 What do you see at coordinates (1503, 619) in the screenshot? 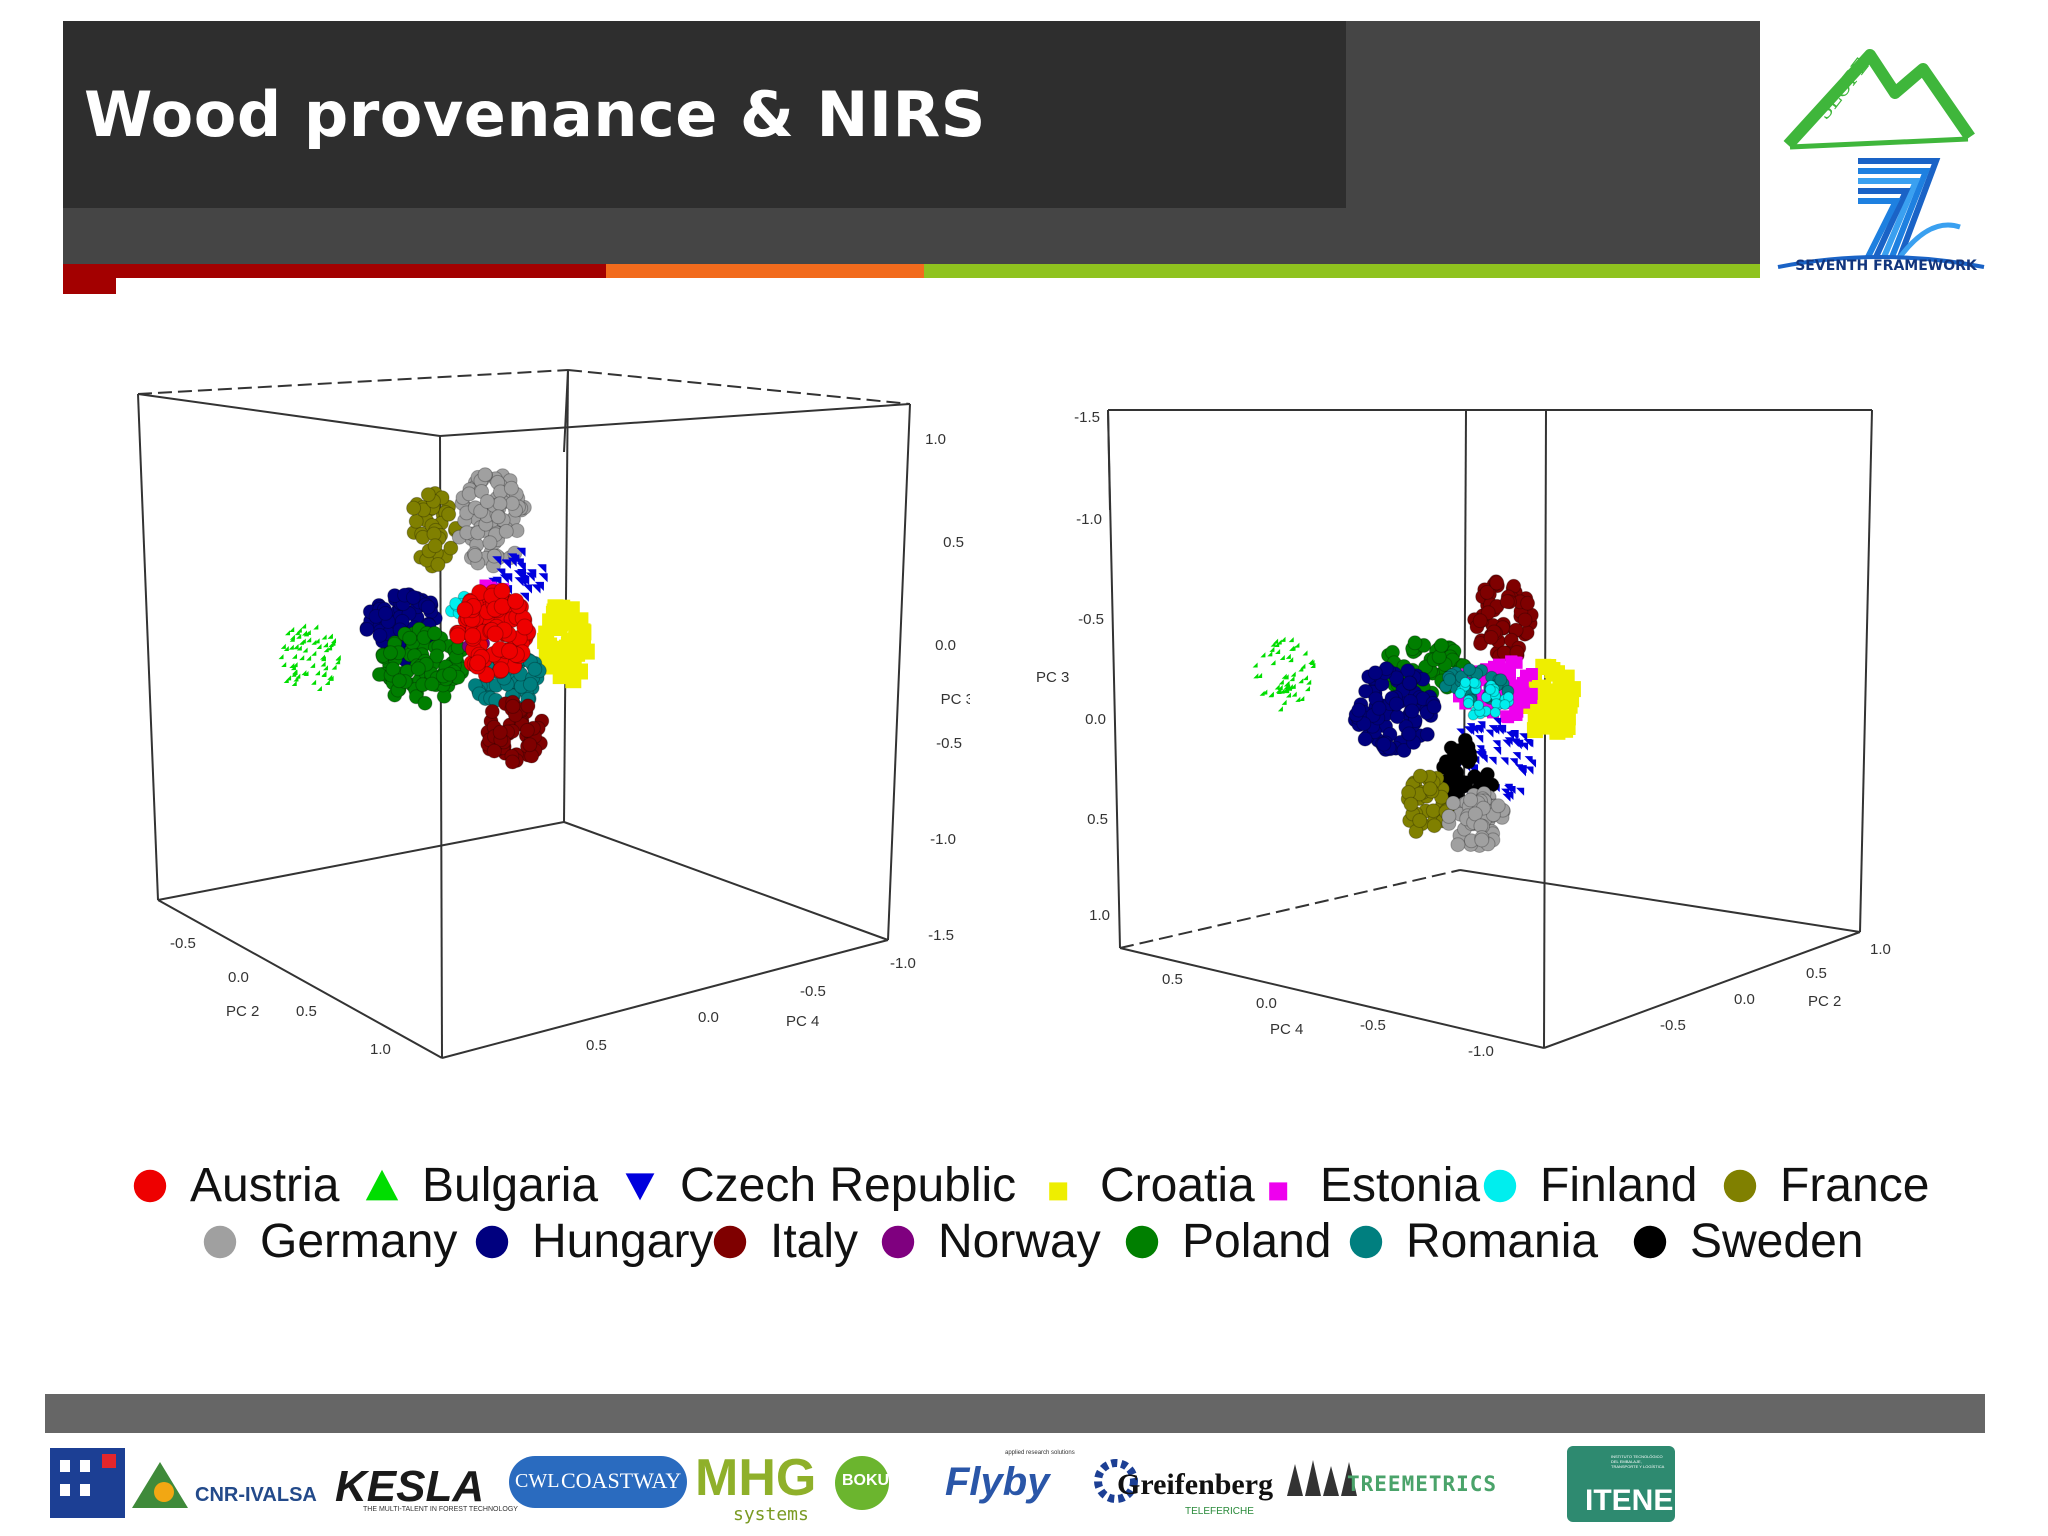
I see `plot-right-cluster-italy` at bounding box center [1503, 619].